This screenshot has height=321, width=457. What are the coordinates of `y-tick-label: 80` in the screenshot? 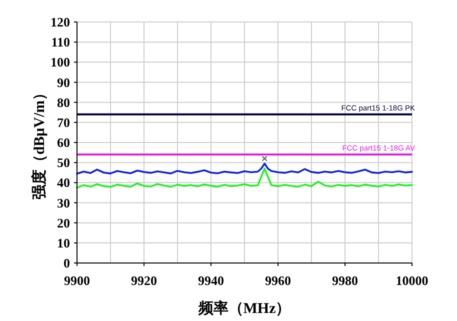 It's located at (63, 102).